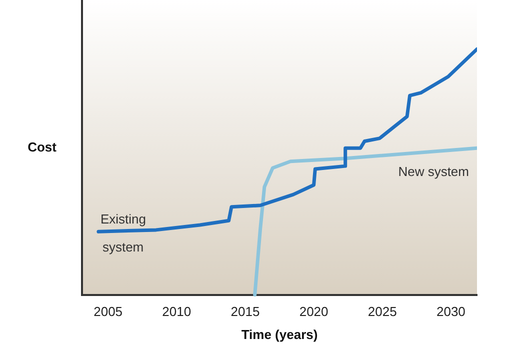  What do you see at coordinates (313, 312) in the screenshot?
I see `x-tick-label: 2020` at bounding box center [313, 312].